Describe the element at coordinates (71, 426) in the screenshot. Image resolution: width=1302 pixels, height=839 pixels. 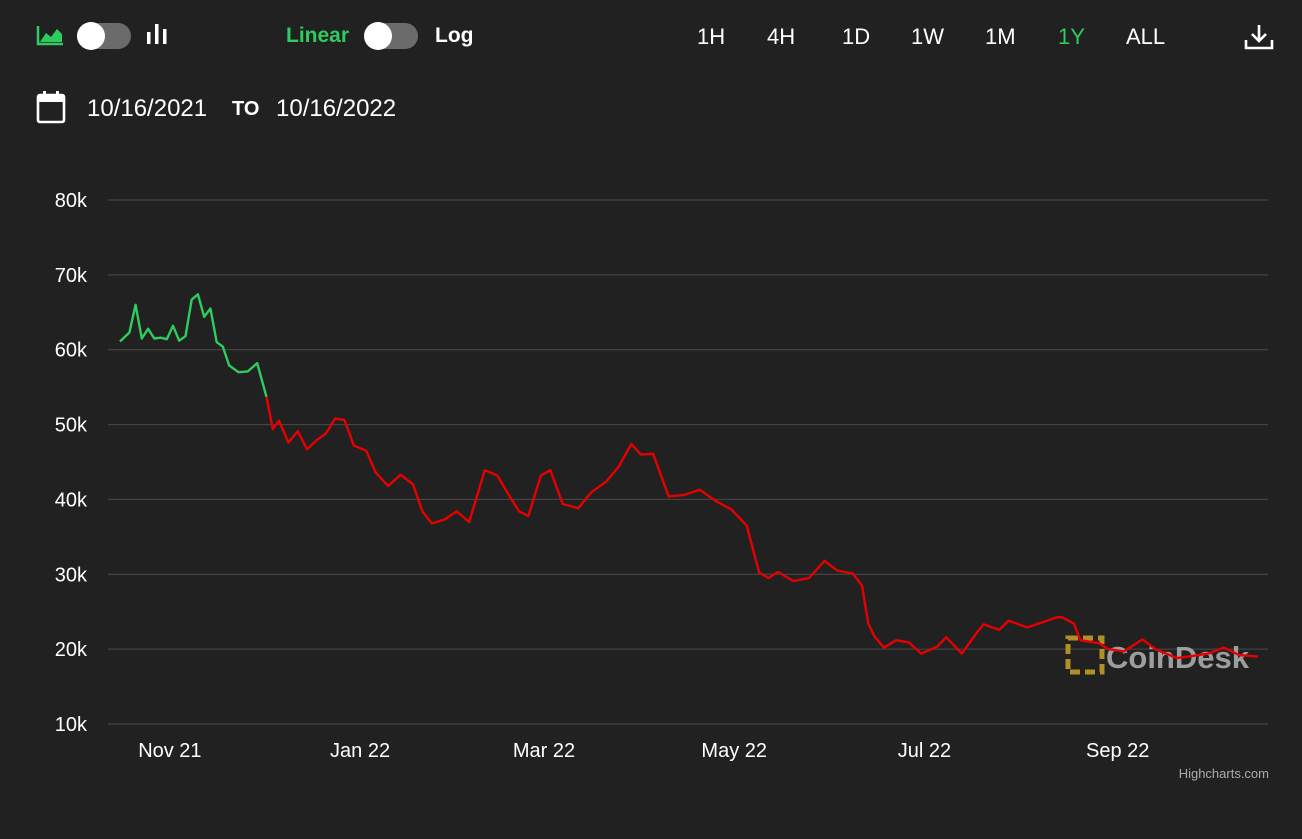
I see `y-tick-label: 50k` at that location.